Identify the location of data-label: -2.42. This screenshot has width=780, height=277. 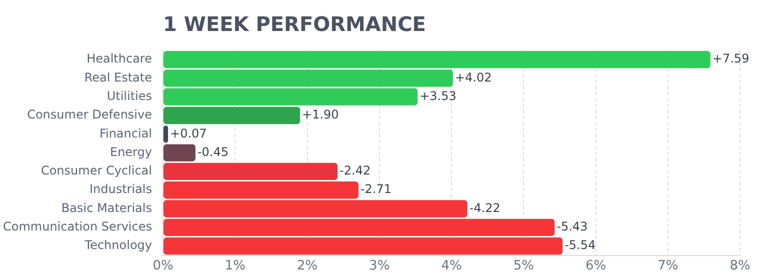
(355, 171).